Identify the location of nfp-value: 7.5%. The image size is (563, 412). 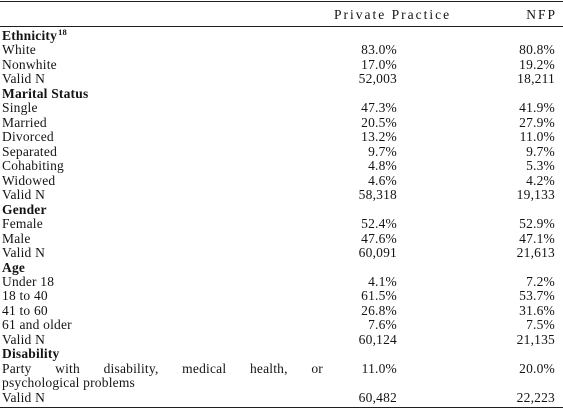
(540, 325).